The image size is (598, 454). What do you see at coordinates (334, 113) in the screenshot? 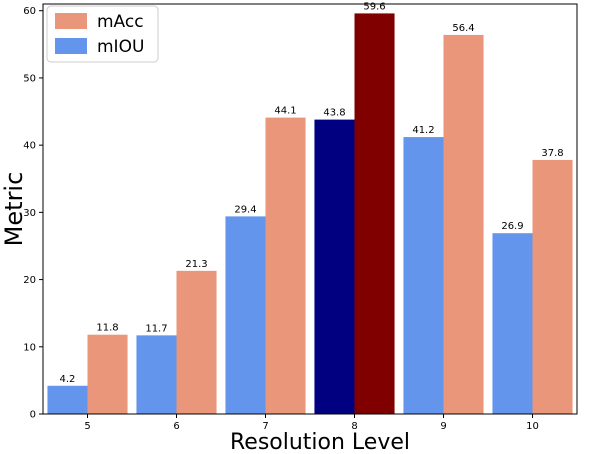
I see `value-label-miou-8: 43.8` at bounding box center [334, 113].